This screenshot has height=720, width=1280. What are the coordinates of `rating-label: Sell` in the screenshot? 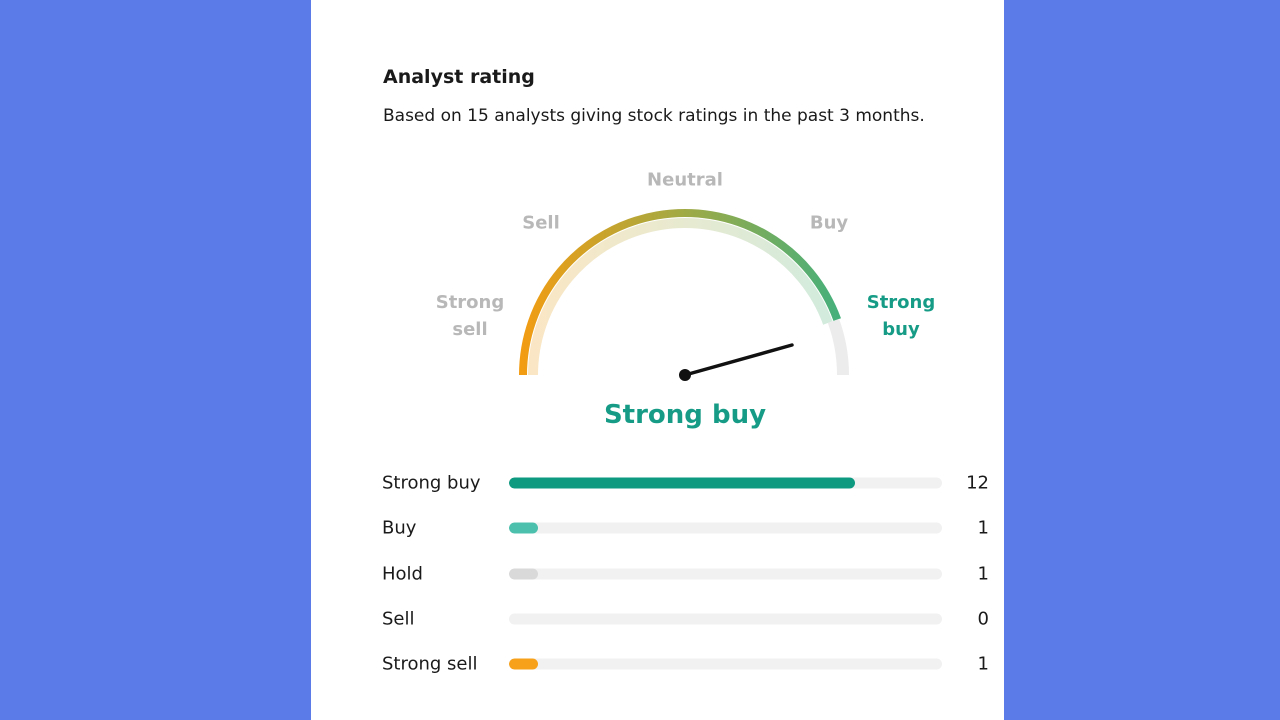 It's located at (398, 619).